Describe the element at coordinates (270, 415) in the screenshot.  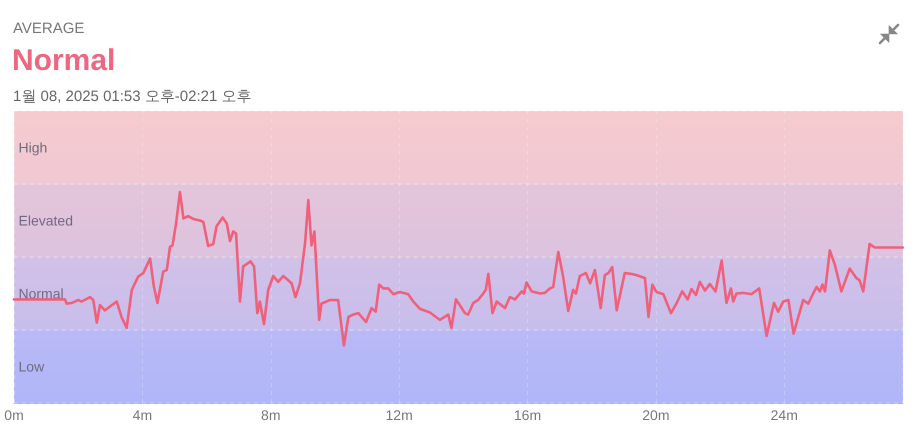
I see `x-tick-label: 8m` at that location.